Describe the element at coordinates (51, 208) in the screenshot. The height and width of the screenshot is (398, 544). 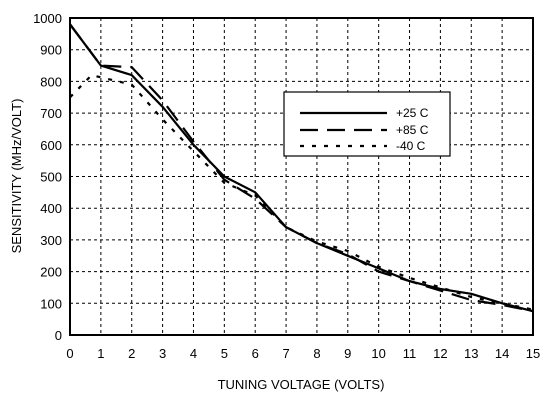
I see `y-tick-label: 400` at that location.